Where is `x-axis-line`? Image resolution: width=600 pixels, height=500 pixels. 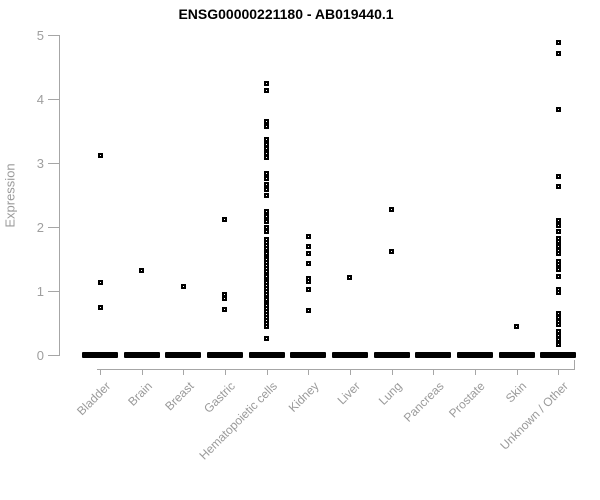
x-axis-line is located at coordinates (336, 369).